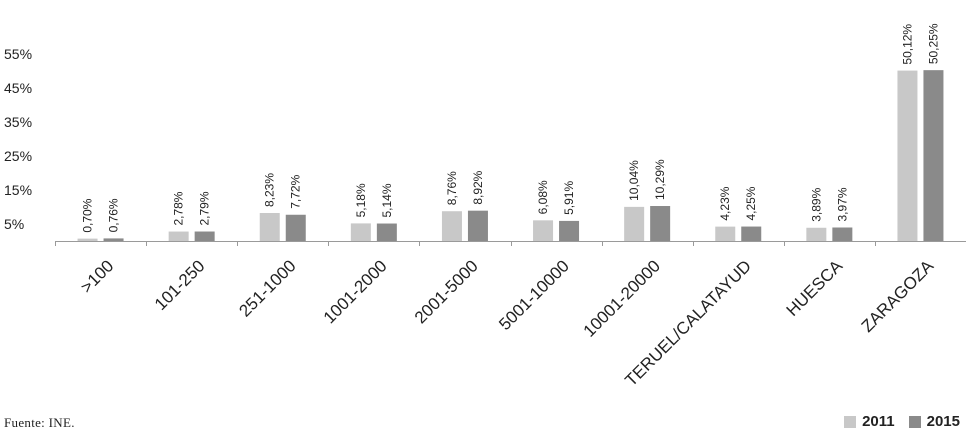 The image size is (966, 435). I want to click on bar-group: 6,08% 5,91%, so click(556, 210).